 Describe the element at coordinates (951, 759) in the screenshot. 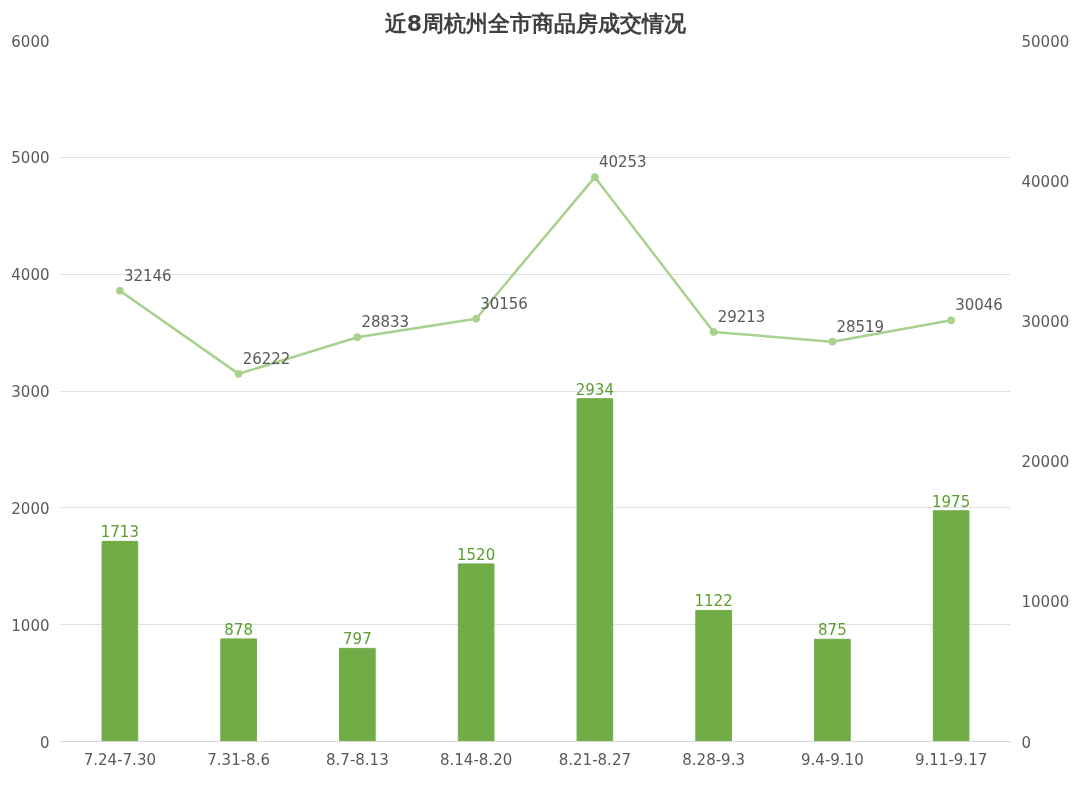

I see `x-tick-label: 9.11-9.17` at that location.